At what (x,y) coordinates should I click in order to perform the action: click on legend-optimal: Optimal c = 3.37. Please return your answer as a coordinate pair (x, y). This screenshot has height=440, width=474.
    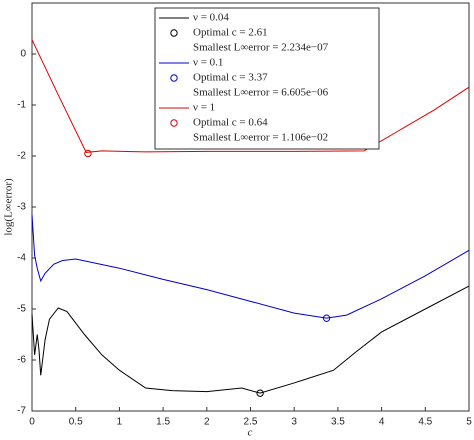
    Looking at the image, I should click on (230, 78).